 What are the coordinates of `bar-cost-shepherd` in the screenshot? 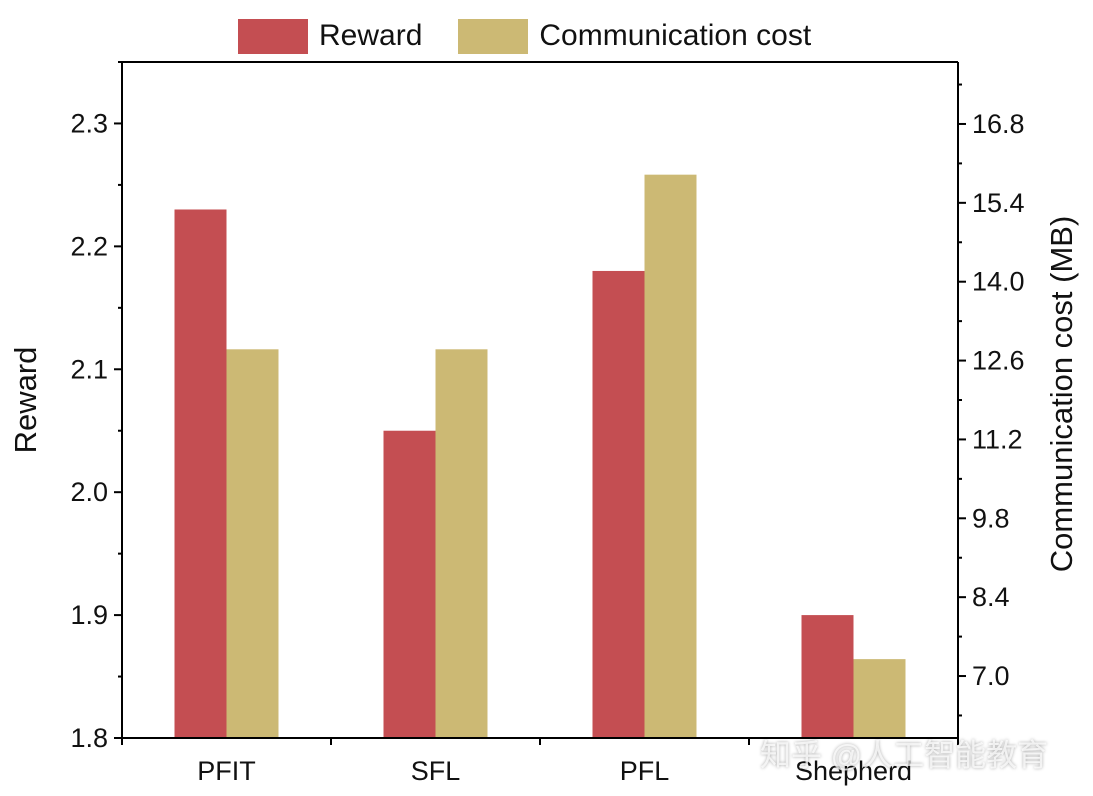 It's located at (879, 698).